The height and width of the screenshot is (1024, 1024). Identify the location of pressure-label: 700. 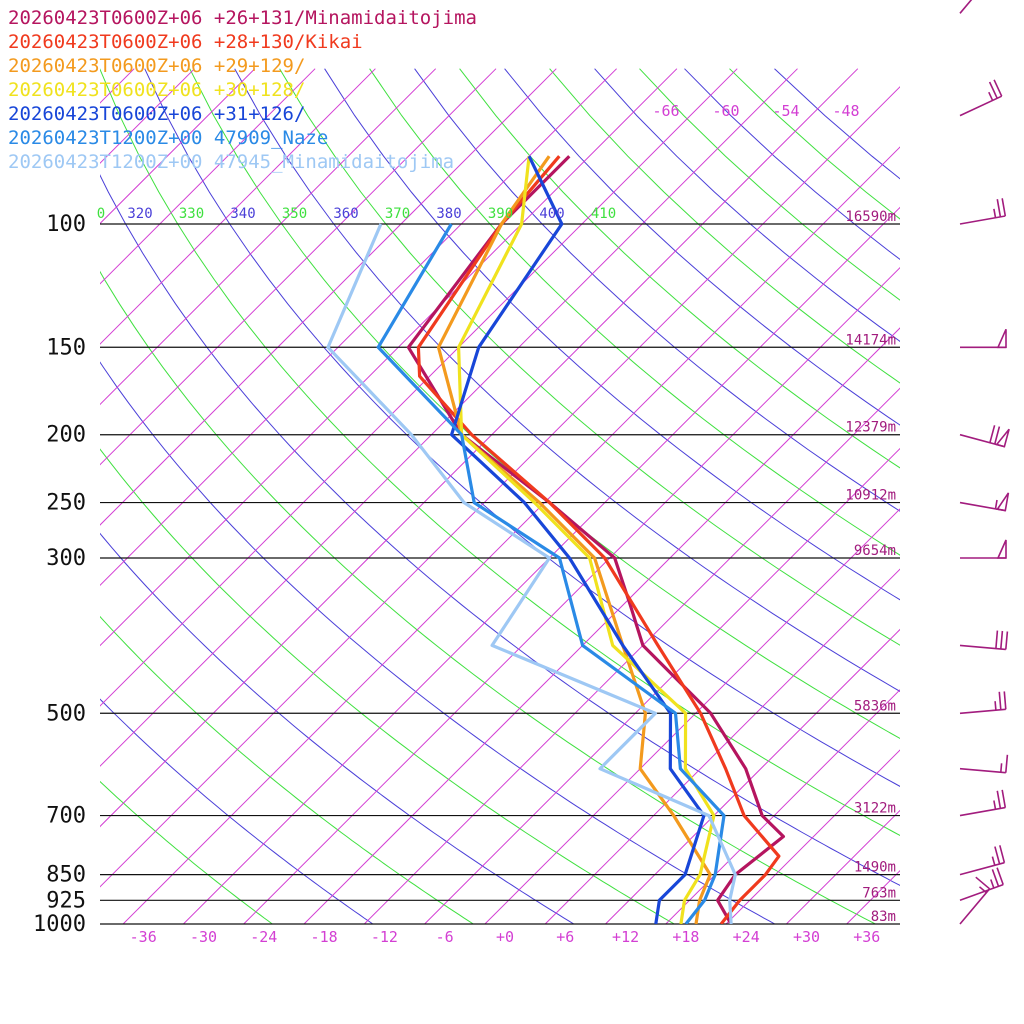
(66, 816).